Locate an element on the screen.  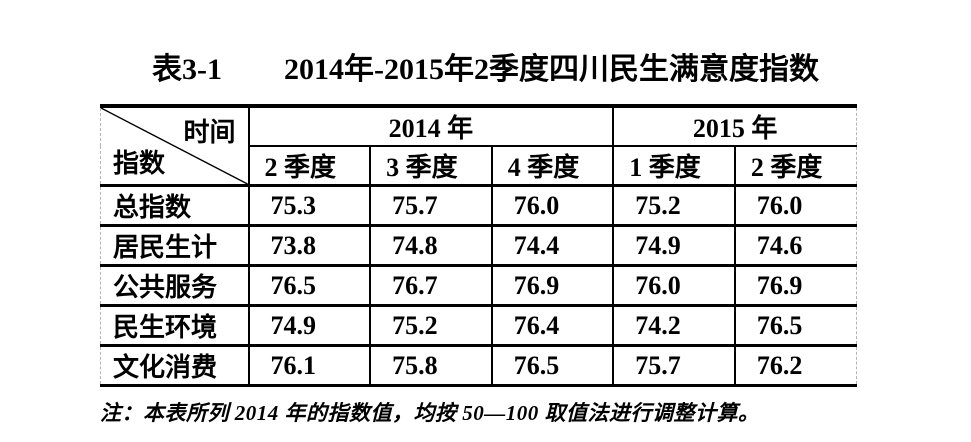
year-header-2015: 2015 年 is located at coordinates (734, 126).